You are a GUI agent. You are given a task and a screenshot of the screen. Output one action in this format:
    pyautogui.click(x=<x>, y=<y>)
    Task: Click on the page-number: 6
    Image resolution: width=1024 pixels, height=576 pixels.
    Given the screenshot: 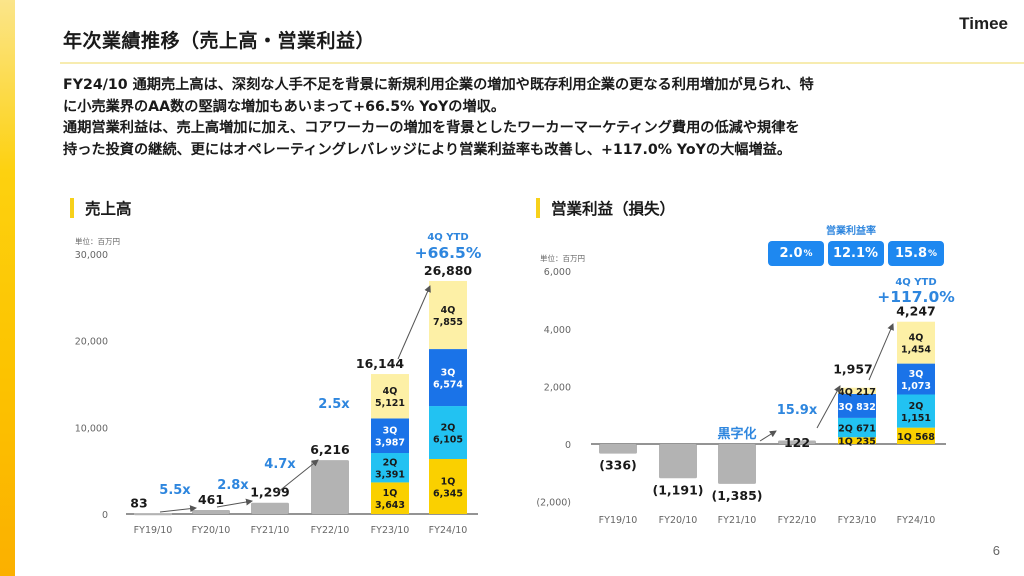 What is the action you would take?
    pyautogui.click(x=996, y=550)
    